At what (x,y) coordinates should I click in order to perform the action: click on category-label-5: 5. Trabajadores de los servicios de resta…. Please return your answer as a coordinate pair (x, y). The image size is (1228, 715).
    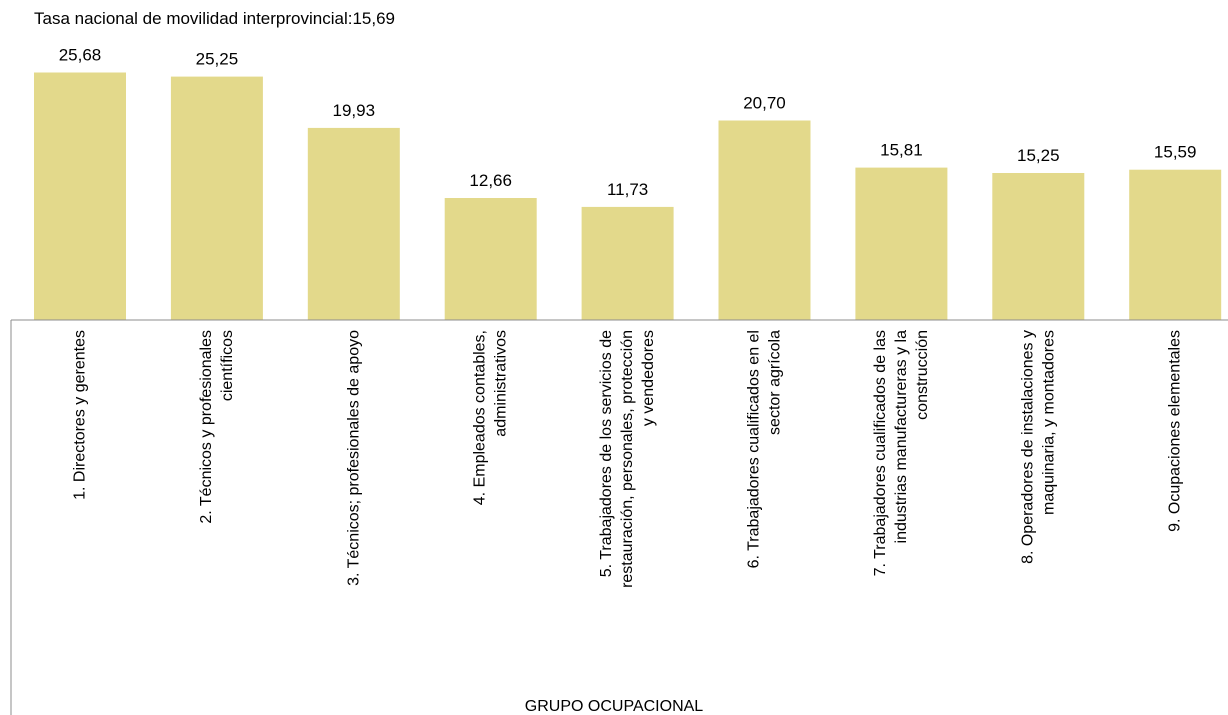
    Looking at the image, I should click on (627, 459).